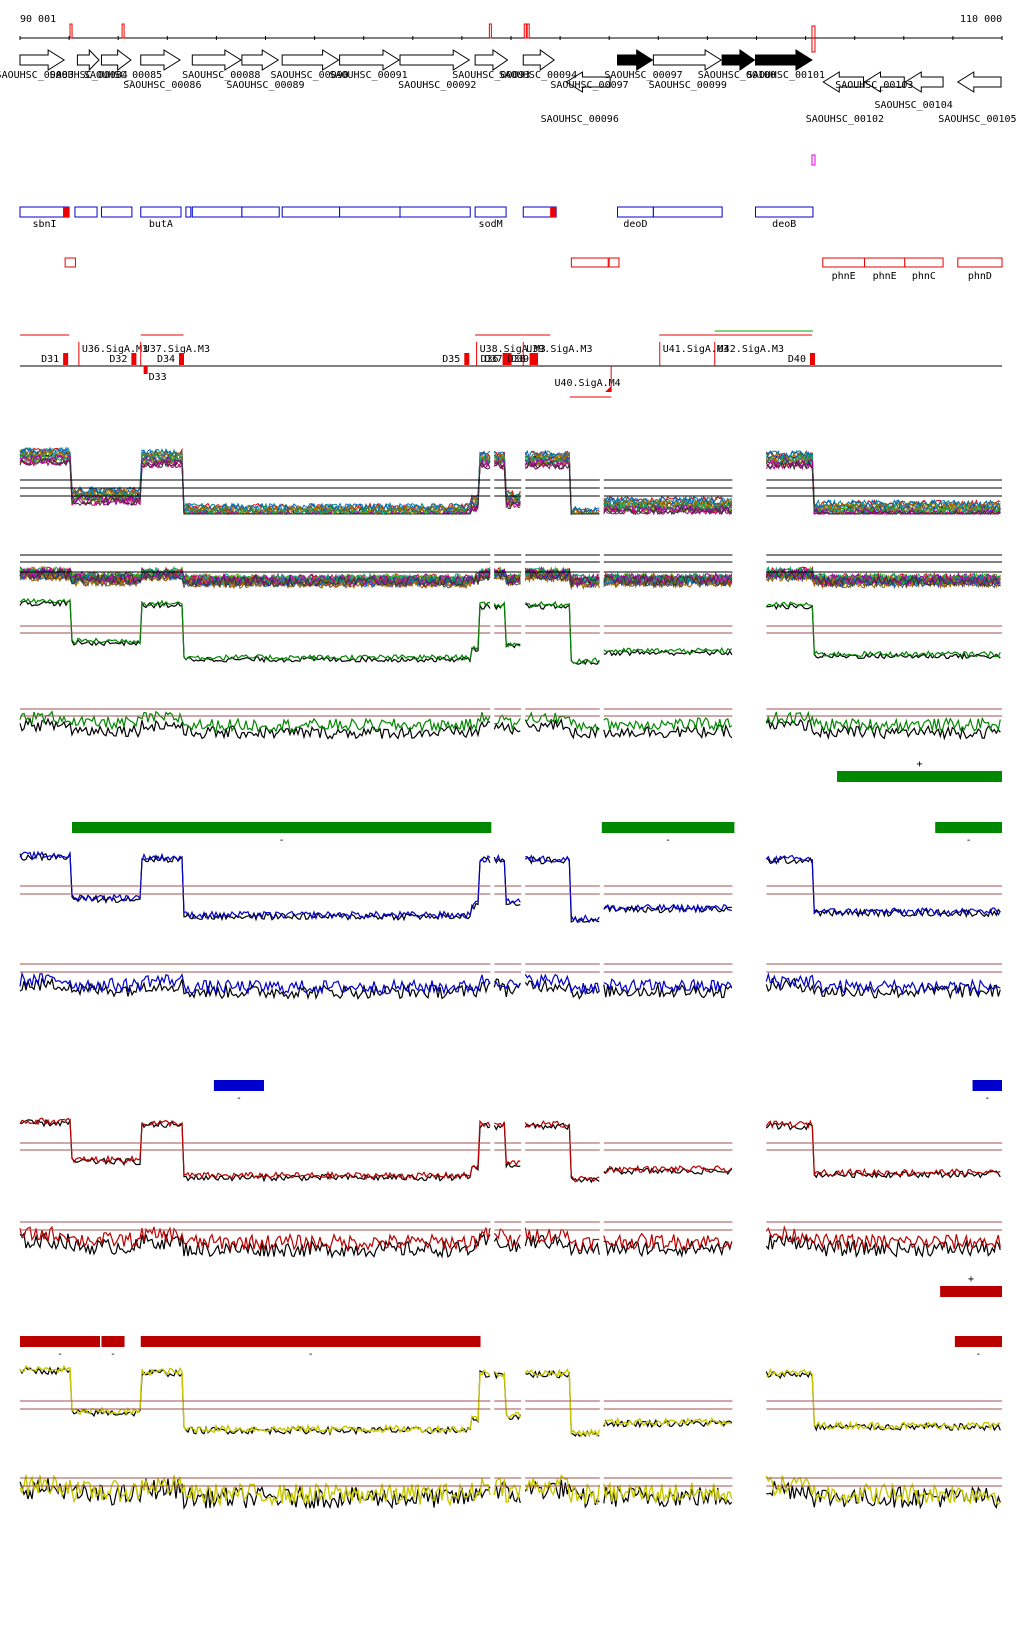 The width and height of the screenshot is (1024, 1640). Describe the element at coordinates (491, 224) in the screenshot. I see `operon-label: sodM` at that location.